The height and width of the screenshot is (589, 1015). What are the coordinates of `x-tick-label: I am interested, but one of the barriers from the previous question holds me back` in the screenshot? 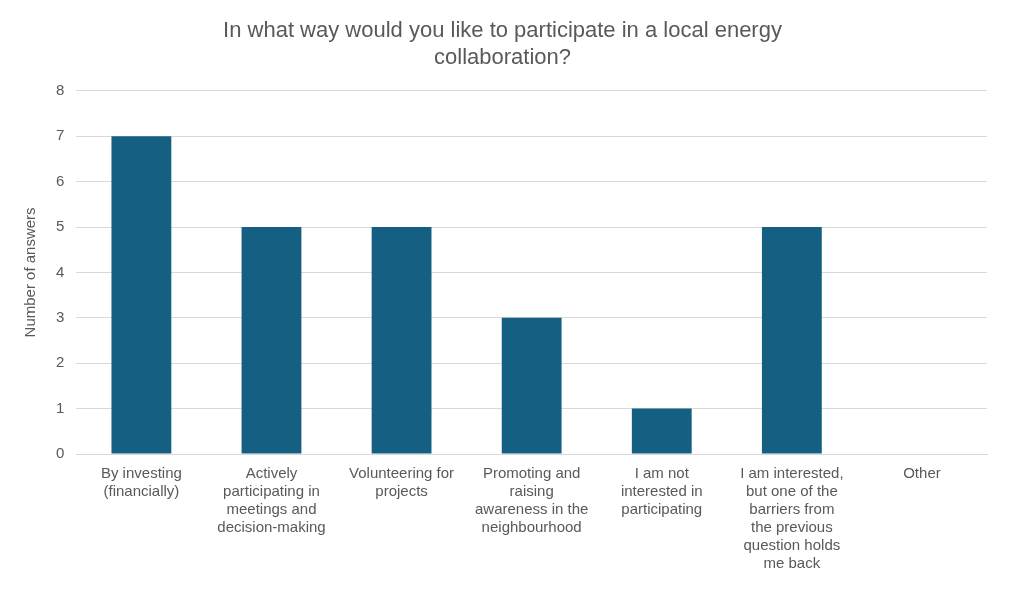 It's located at (792, 518).